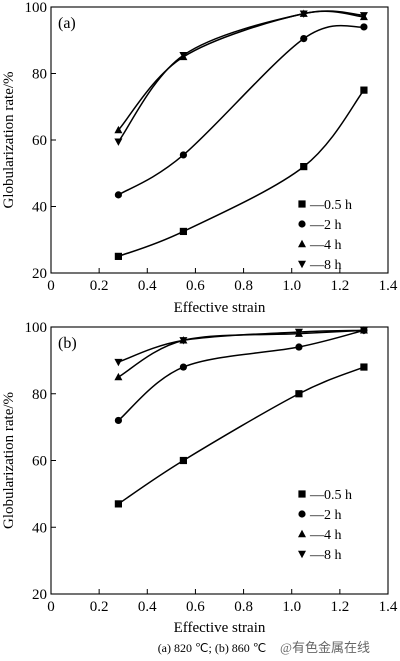  What do you see at coordinates (67, 23) in the screenshot?
I see `panel-label: (a)` at bounding box center [67, 23].